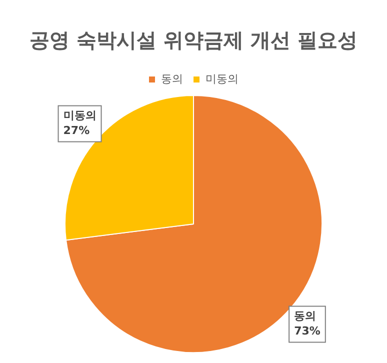 This screenshot has height=363, width=387. I want to click on data-label: 73%, so click(307, 331).